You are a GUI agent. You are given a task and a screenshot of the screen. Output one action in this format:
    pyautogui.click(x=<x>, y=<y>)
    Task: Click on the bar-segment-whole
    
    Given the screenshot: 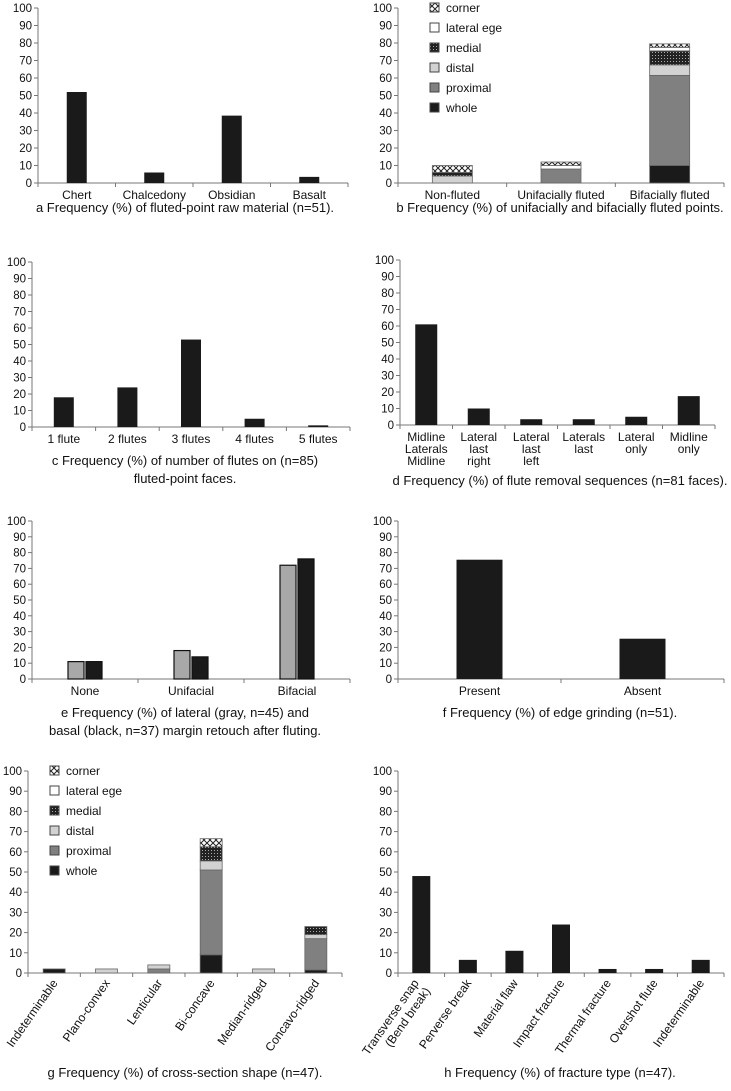 What is the action you would take?
    pyautogui.click(x=54, y=971)
    